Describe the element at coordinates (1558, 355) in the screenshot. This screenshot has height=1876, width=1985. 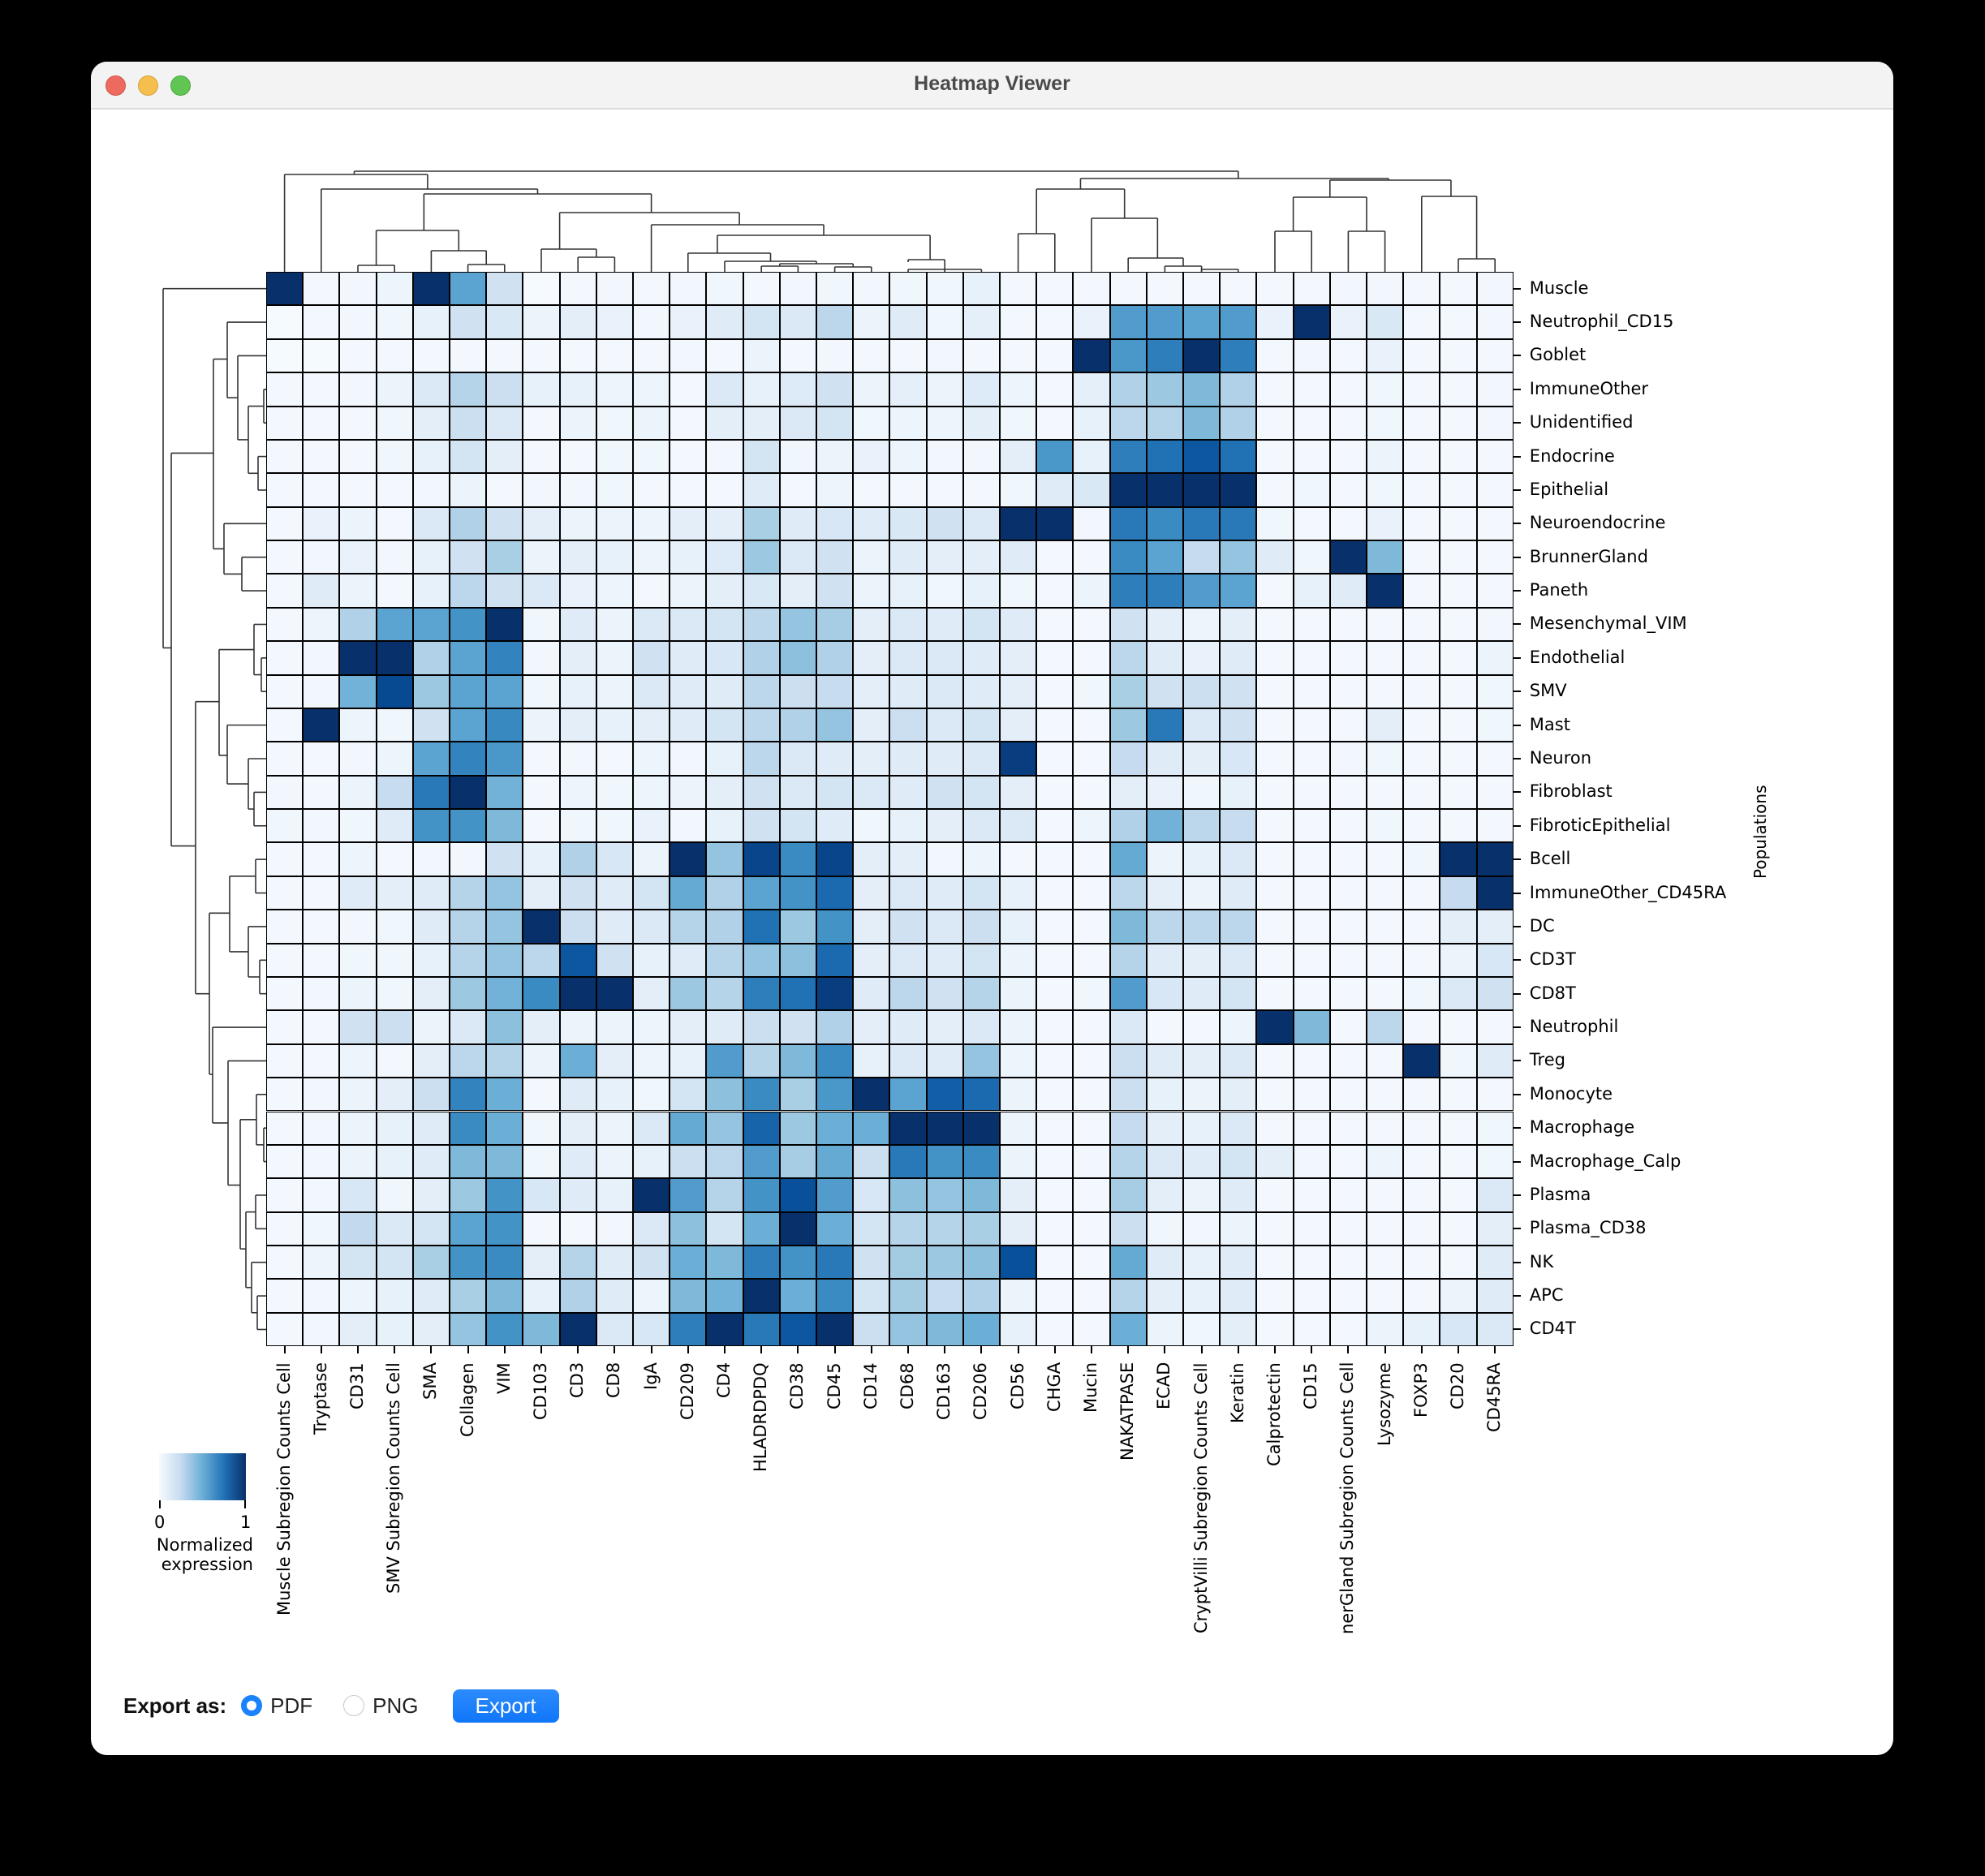
I see `row-label: Goblet` at that location.